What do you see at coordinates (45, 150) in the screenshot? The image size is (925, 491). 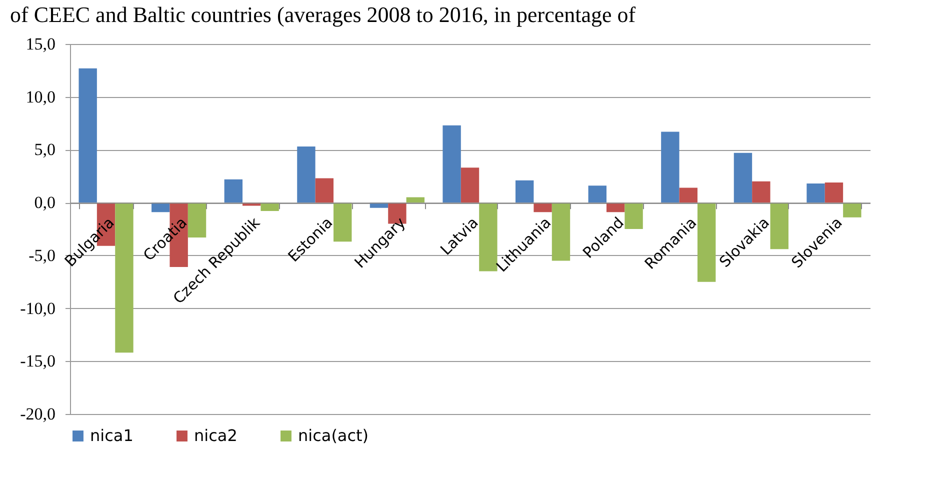 I see `y-tick-label: 5,0` at bounding box center [45, 150].